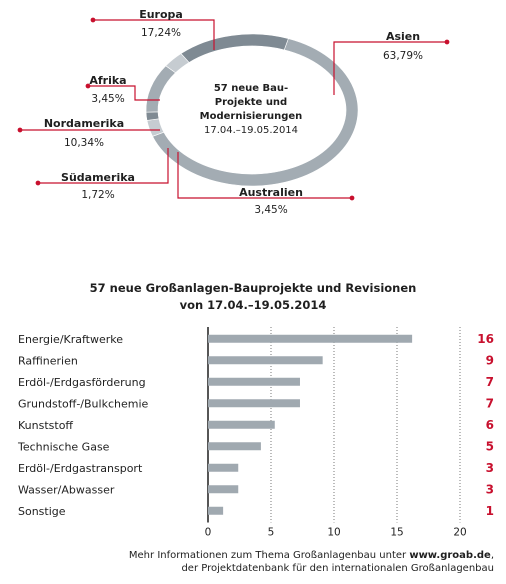 The width and height of the screenshot is (506, 584). What do you see at coordinates (97, 195) in the screenshot?
I see `value-suedamerika: 1,72%` at bounding box center [97, 195].